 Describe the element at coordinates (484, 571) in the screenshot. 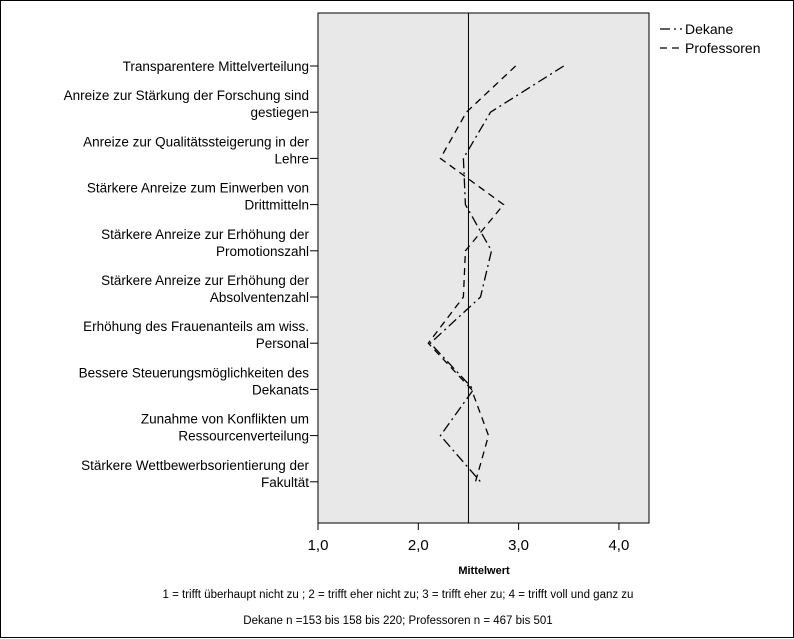

I see `x-axis-label: Mittelwert` at that location.